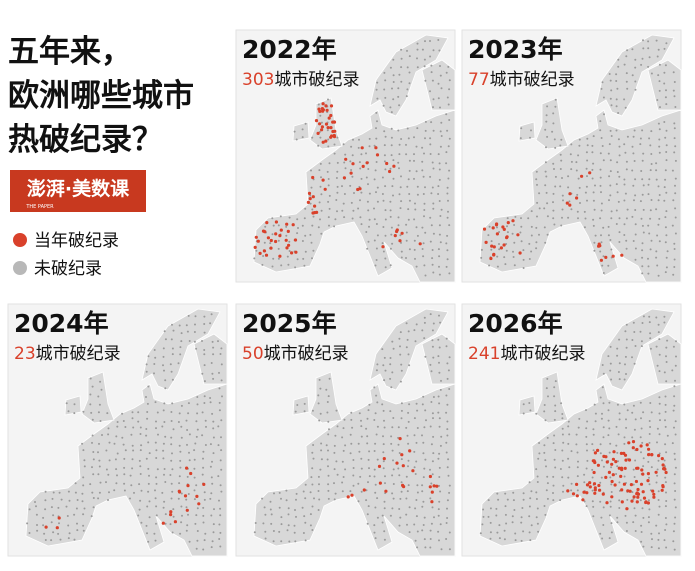  Describe the element at coordinates (295, 354) in the screenshot. I see `panel-count-line: 50城市破纪录` at that location.